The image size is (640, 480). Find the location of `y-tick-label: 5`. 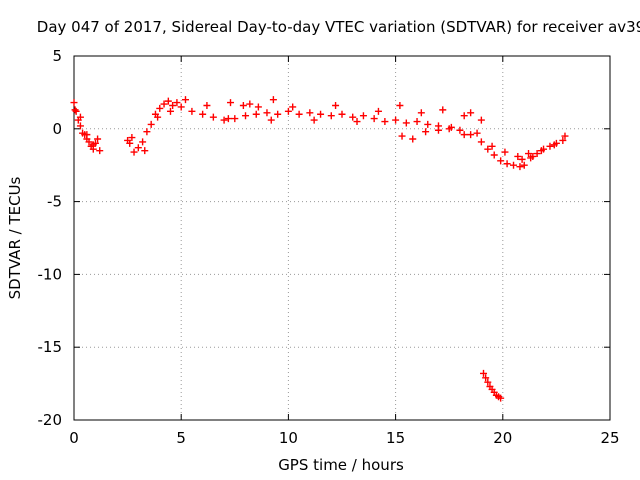

y-tick-label: 5 is located at coordinates (57, 56).